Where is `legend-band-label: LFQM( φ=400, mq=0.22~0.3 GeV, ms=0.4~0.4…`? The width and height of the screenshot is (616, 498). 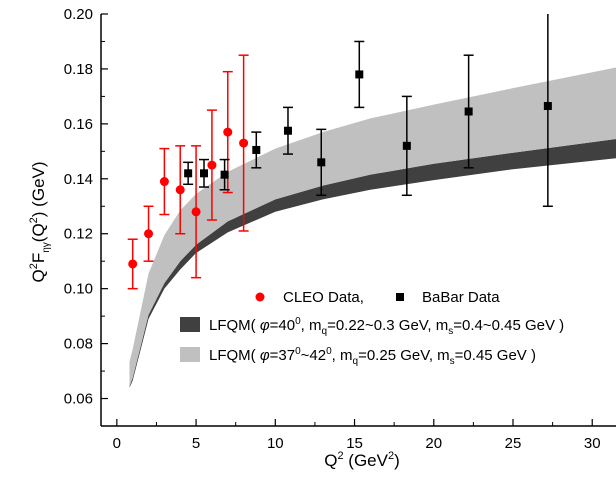
legend-band-label: LFQM( φ=400, mq=0.22~0.3 GeV, ms=0.4~0.4… is located at coordinates (386, 326).